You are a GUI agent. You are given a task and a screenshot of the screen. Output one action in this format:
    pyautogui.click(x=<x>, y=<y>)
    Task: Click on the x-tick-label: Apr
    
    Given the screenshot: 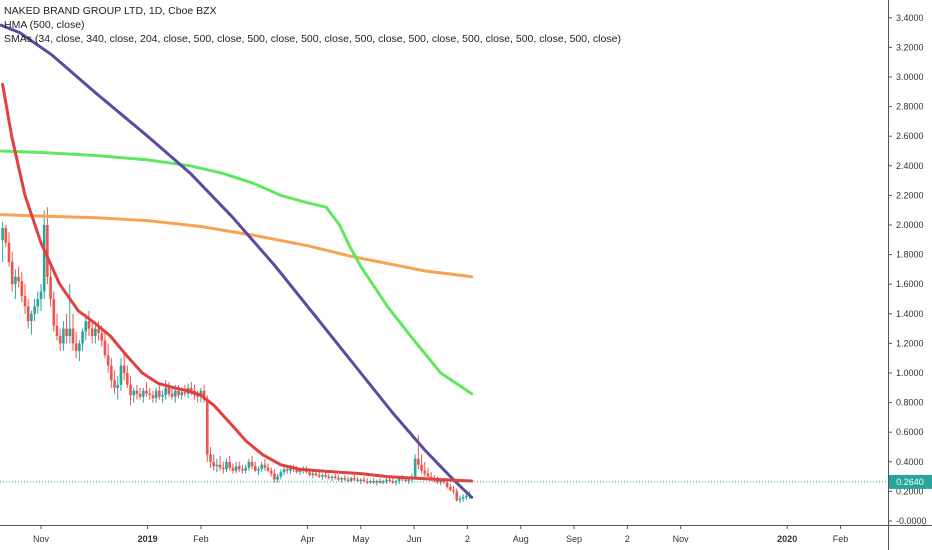 What is the action you would take?
    pyautogui.click(x=307, y=539)
    